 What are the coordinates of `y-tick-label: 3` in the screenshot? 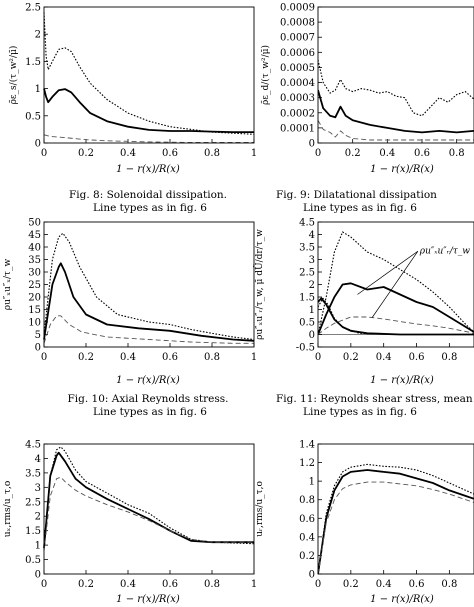 It's located at (38, 488).